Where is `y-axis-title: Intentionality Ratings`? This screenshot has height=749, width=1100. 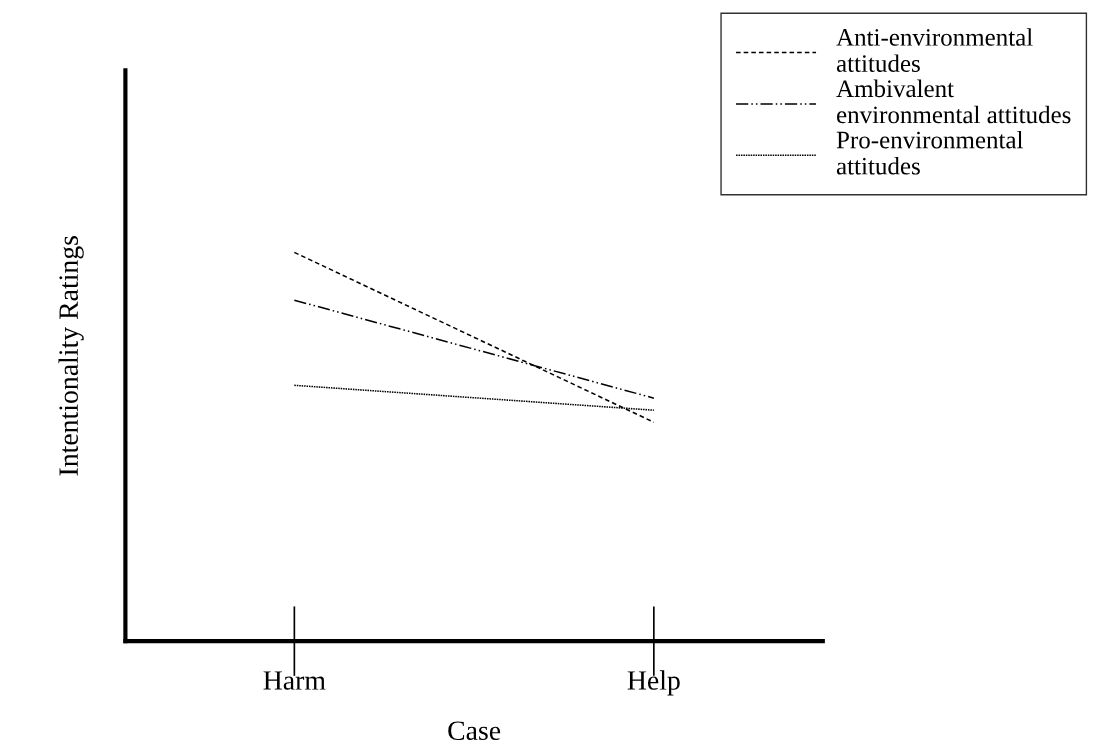 y-axis-title: Intentionality Ratings is located at coordinates (71, 356).